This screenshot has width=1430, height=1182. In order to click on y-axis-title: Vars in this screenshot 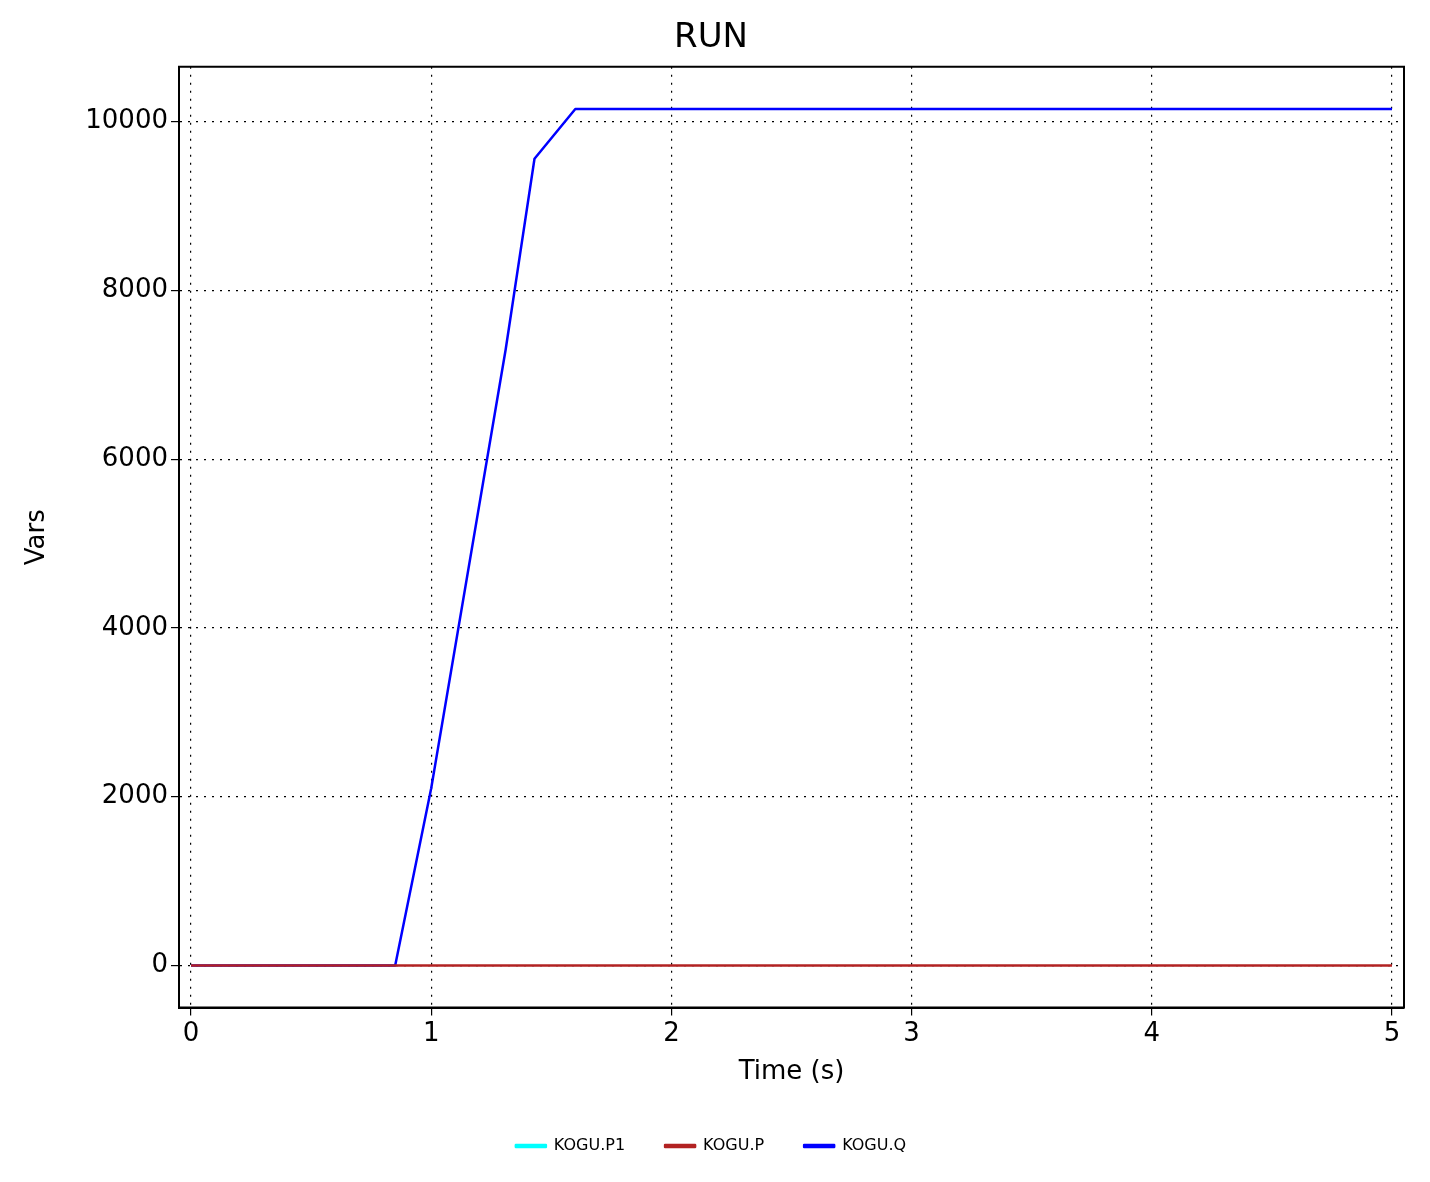, I will do `click(35, 537)`.